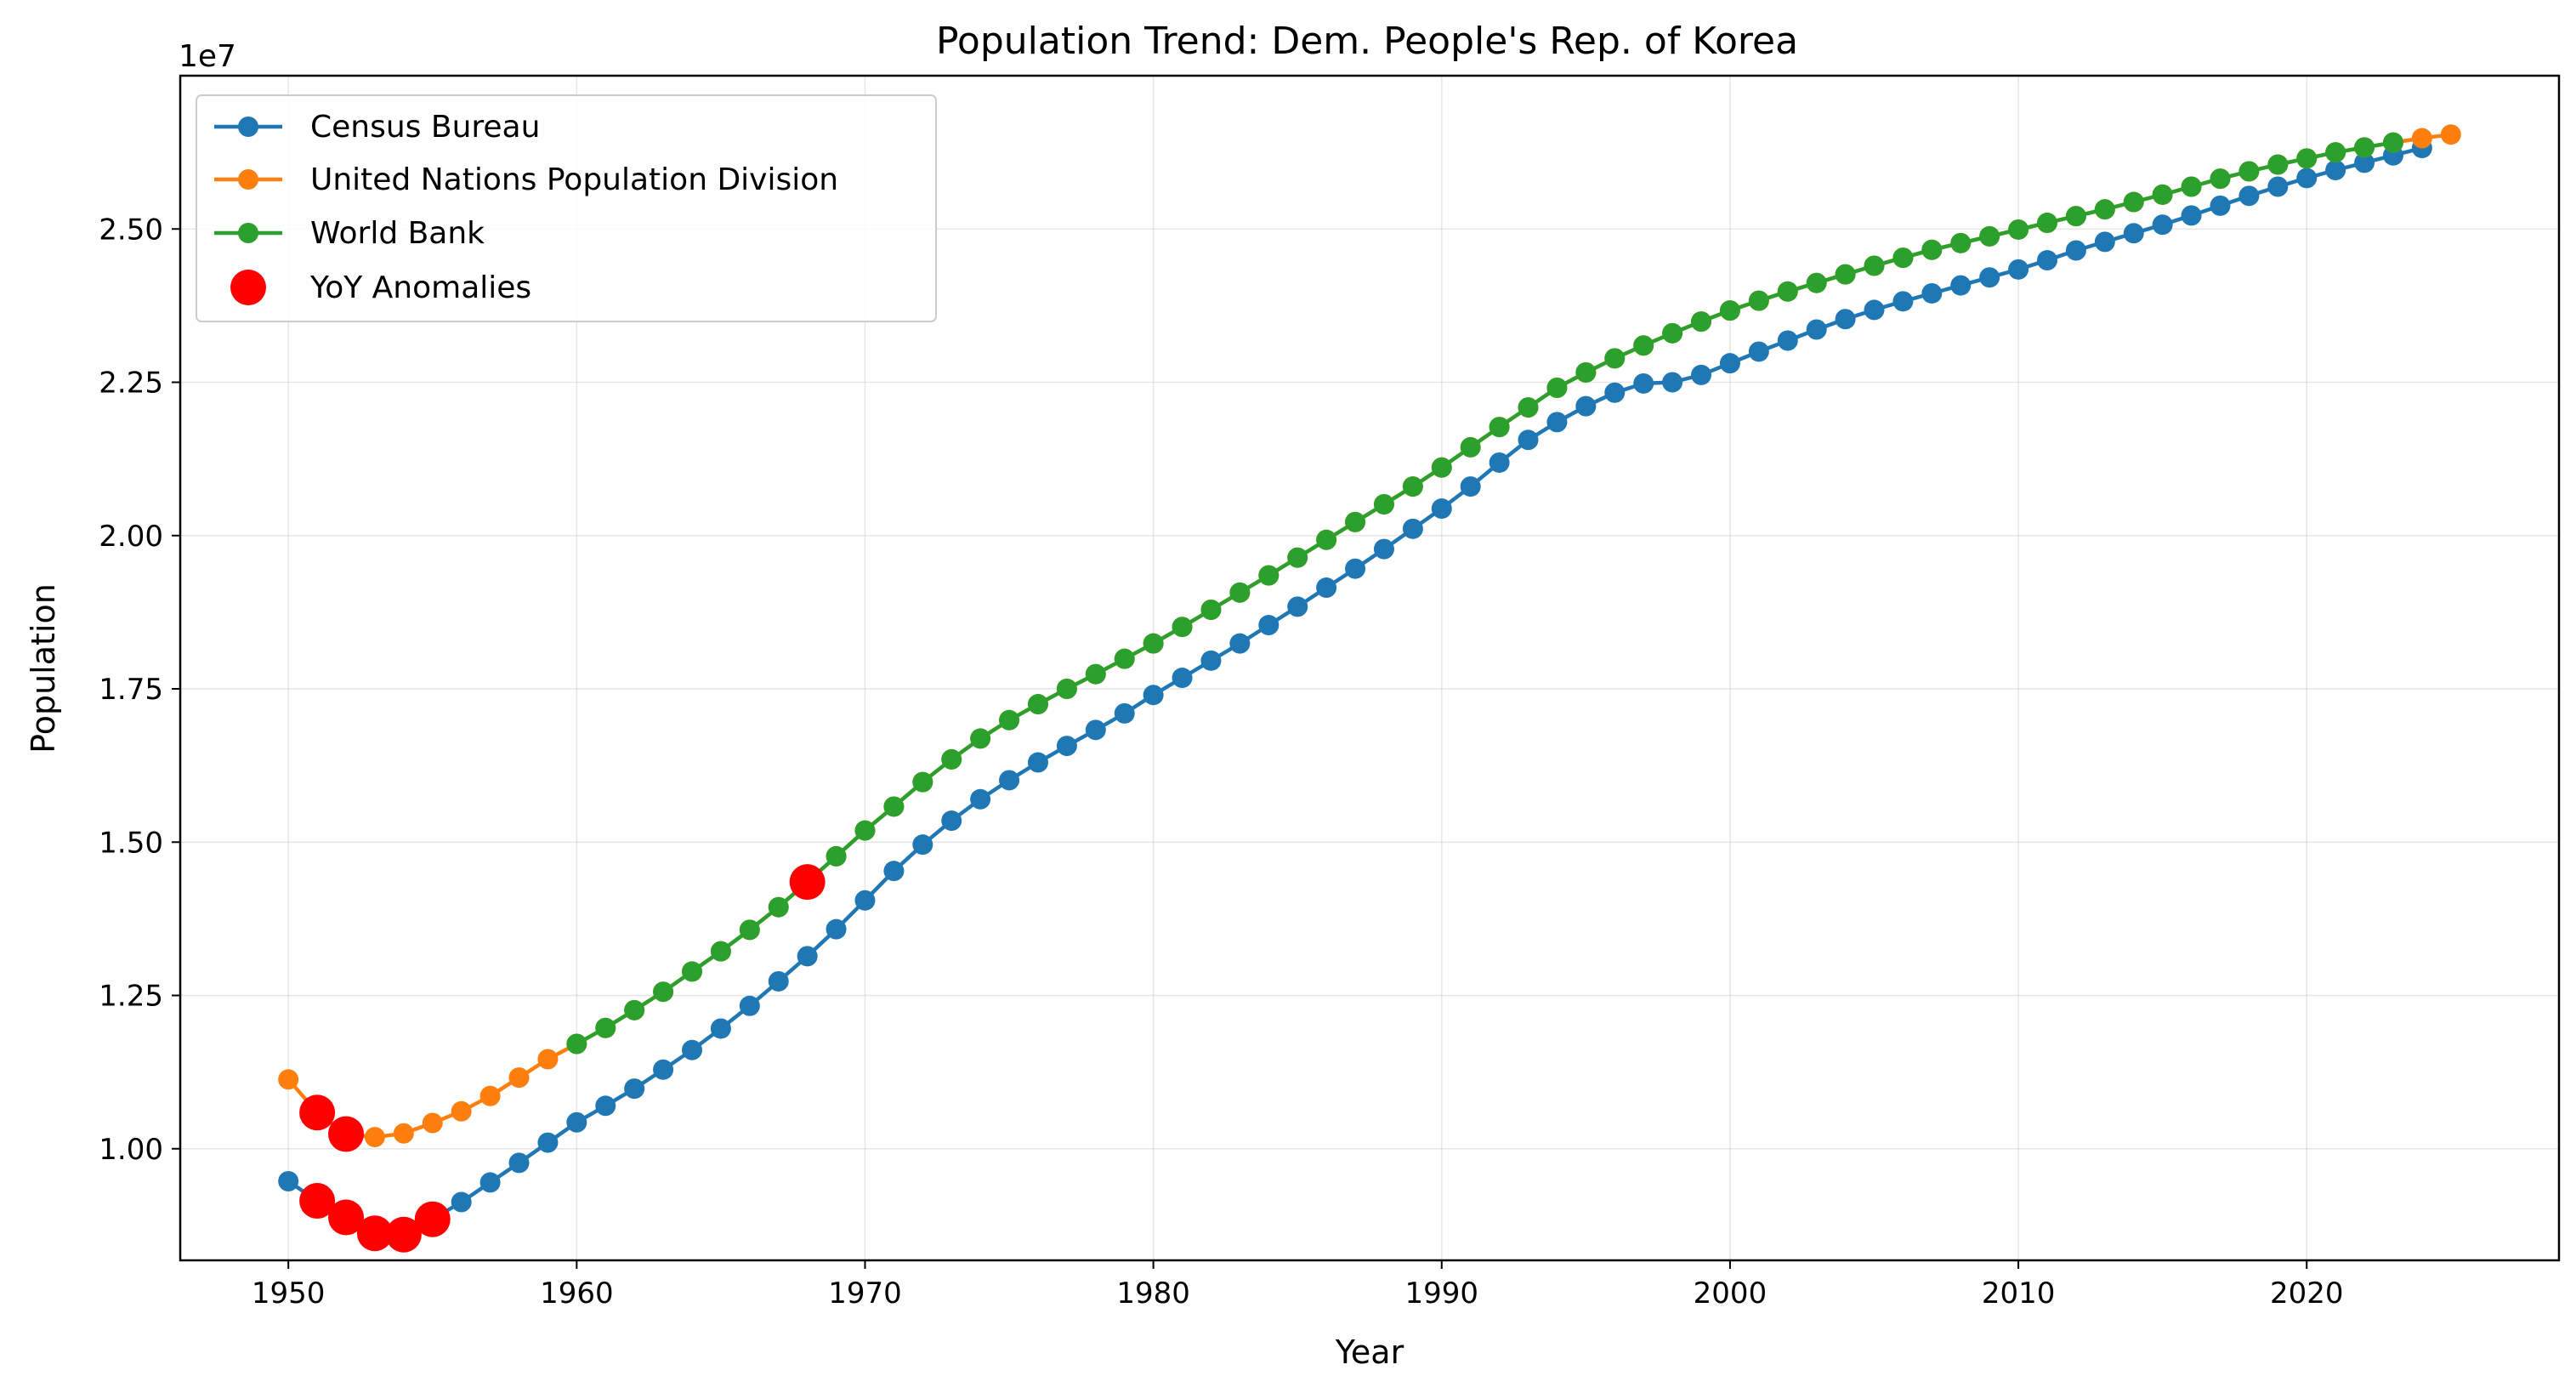 This screenshot has width=2576, height=1393. I want to click on x-tick-label: 2000, so click(1731, 1293).